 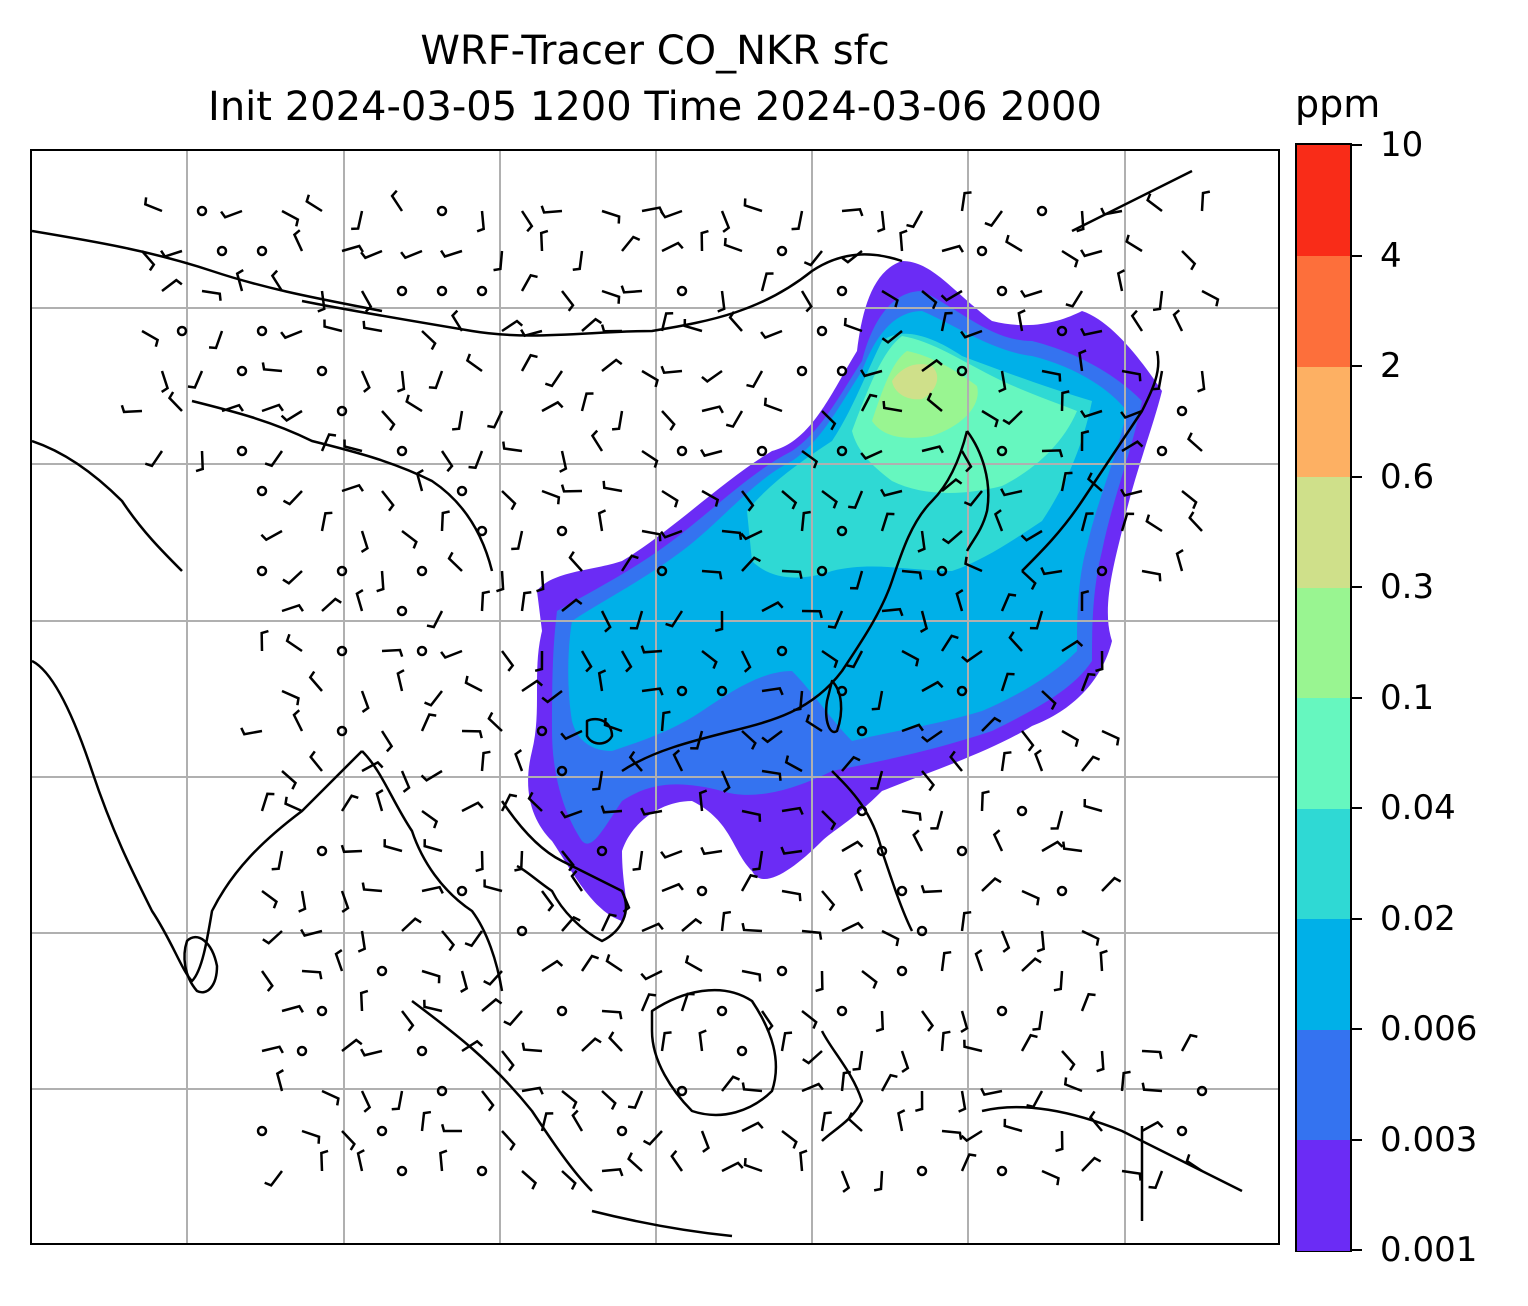 What do you see at coordinates (432, 871) in the screenshot?
I see `bay-of-bengal-east` at bounding box center [432, 871].